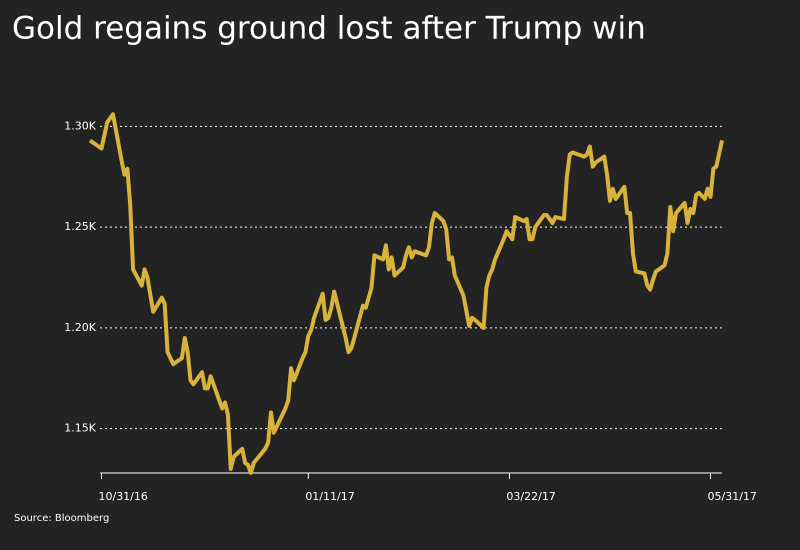 This screenshot has width=800, height=550. What do you see at coordinates (80, 125) in the screenshot?
I see `y-tick-label: 1.30K` at bounding box center [80, 125].